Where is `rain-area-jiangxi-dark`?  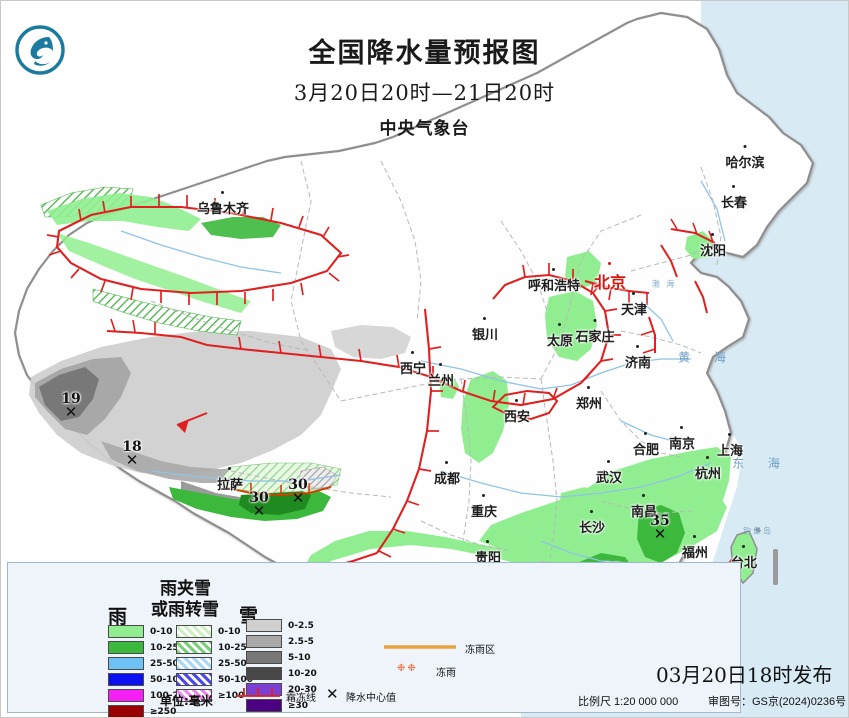 rain-area-jiangxi-dark is located at coordinates (661, 534).